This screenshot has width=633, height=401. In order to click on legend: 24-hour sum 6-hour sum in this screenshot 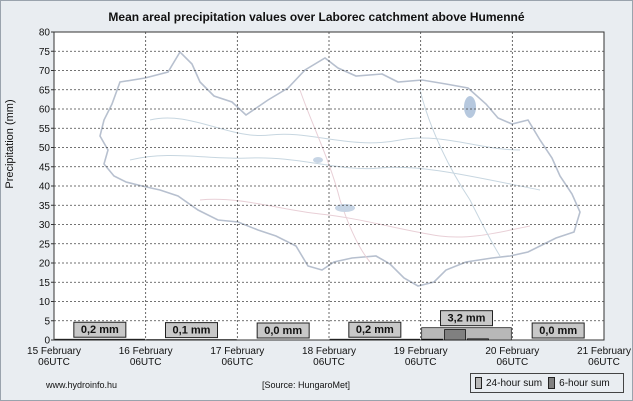, I will do `click(547, 383)`.